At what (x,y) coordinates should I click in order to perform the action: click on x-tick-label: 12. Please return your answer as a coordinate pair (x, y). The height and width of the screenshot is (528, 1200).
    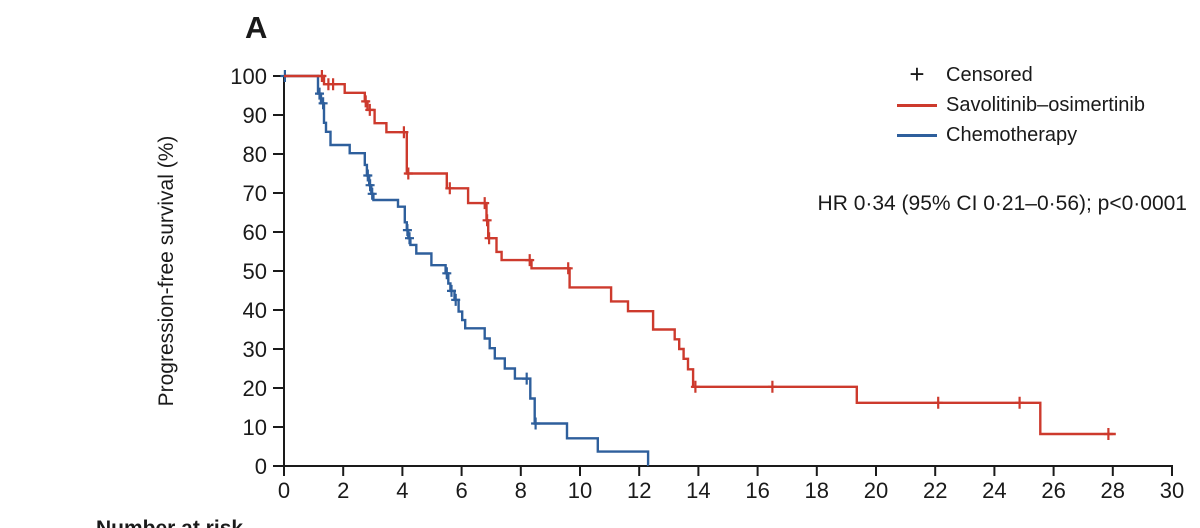
    Looking at the image, I should click on (639, 490).